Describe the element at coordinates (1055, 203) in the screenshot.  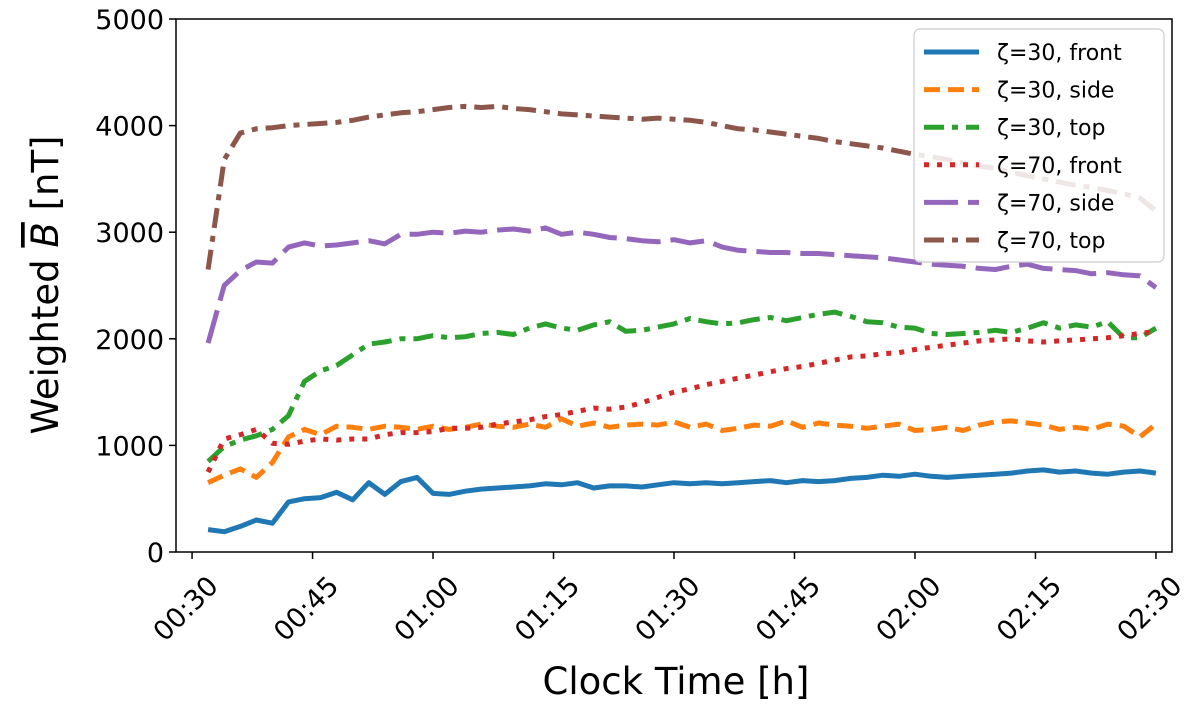
I see `legend-label: ζ=70, side` at that location.